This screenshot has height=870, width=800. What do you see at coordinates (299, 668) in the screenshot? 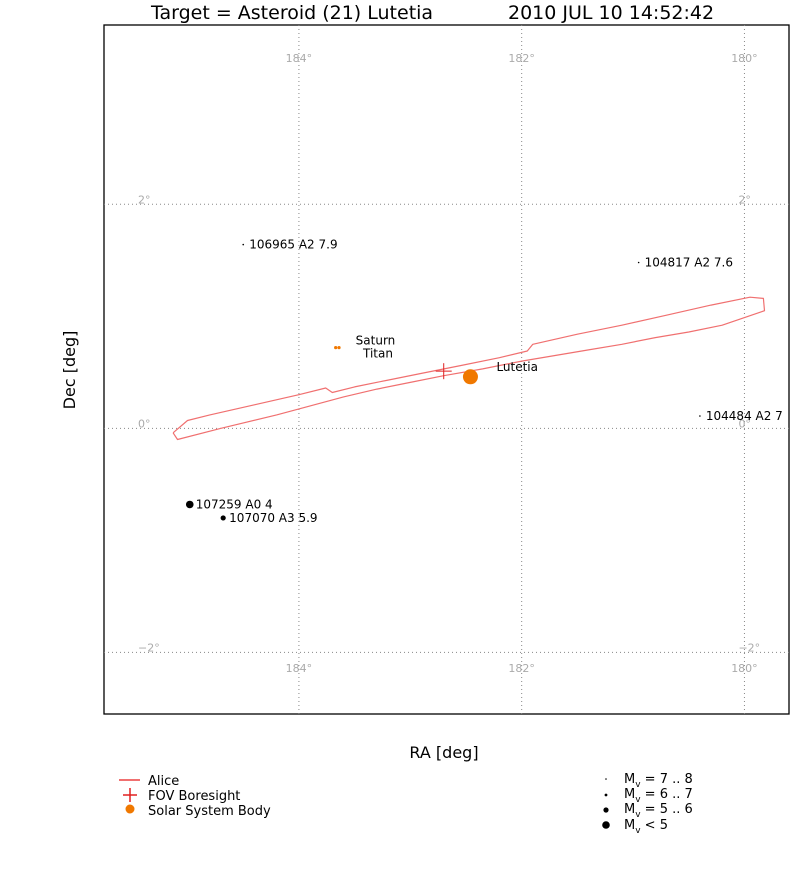
I see `x-tick-label-bottom: 184°` at bounding box center [299, 668].